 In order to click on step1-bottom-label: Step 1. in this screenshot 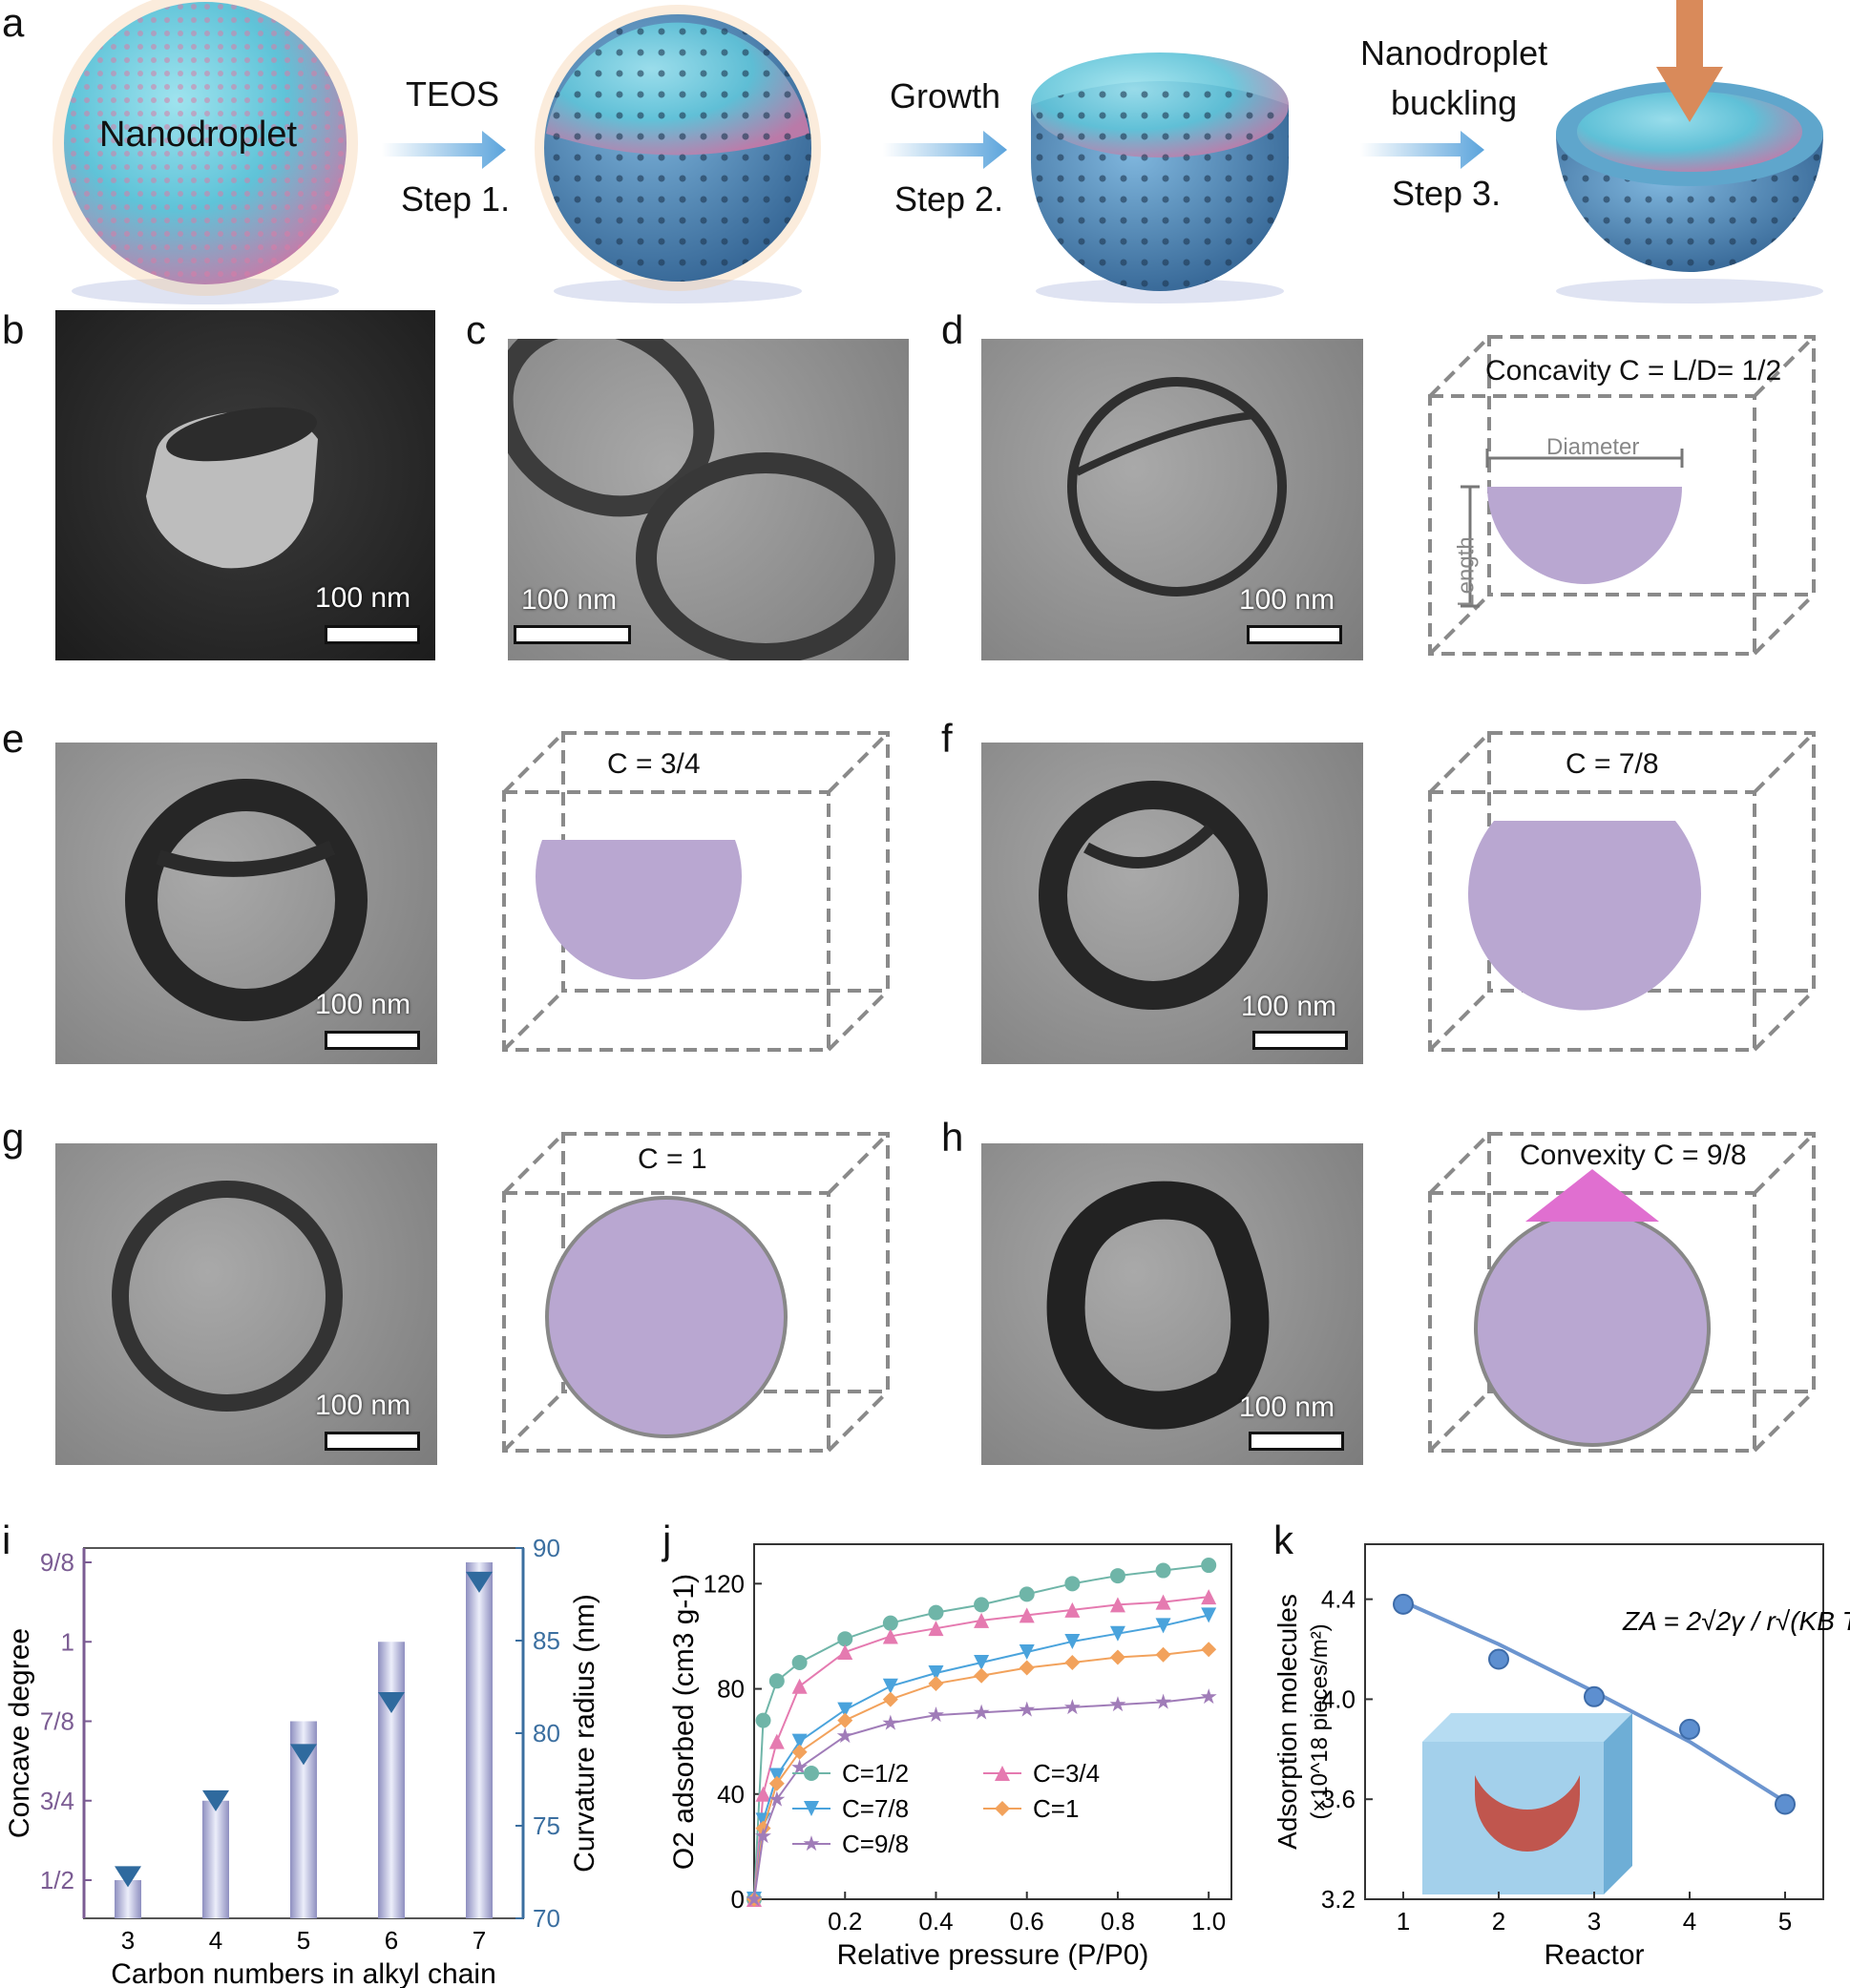, I will do `click(456, 199)`.